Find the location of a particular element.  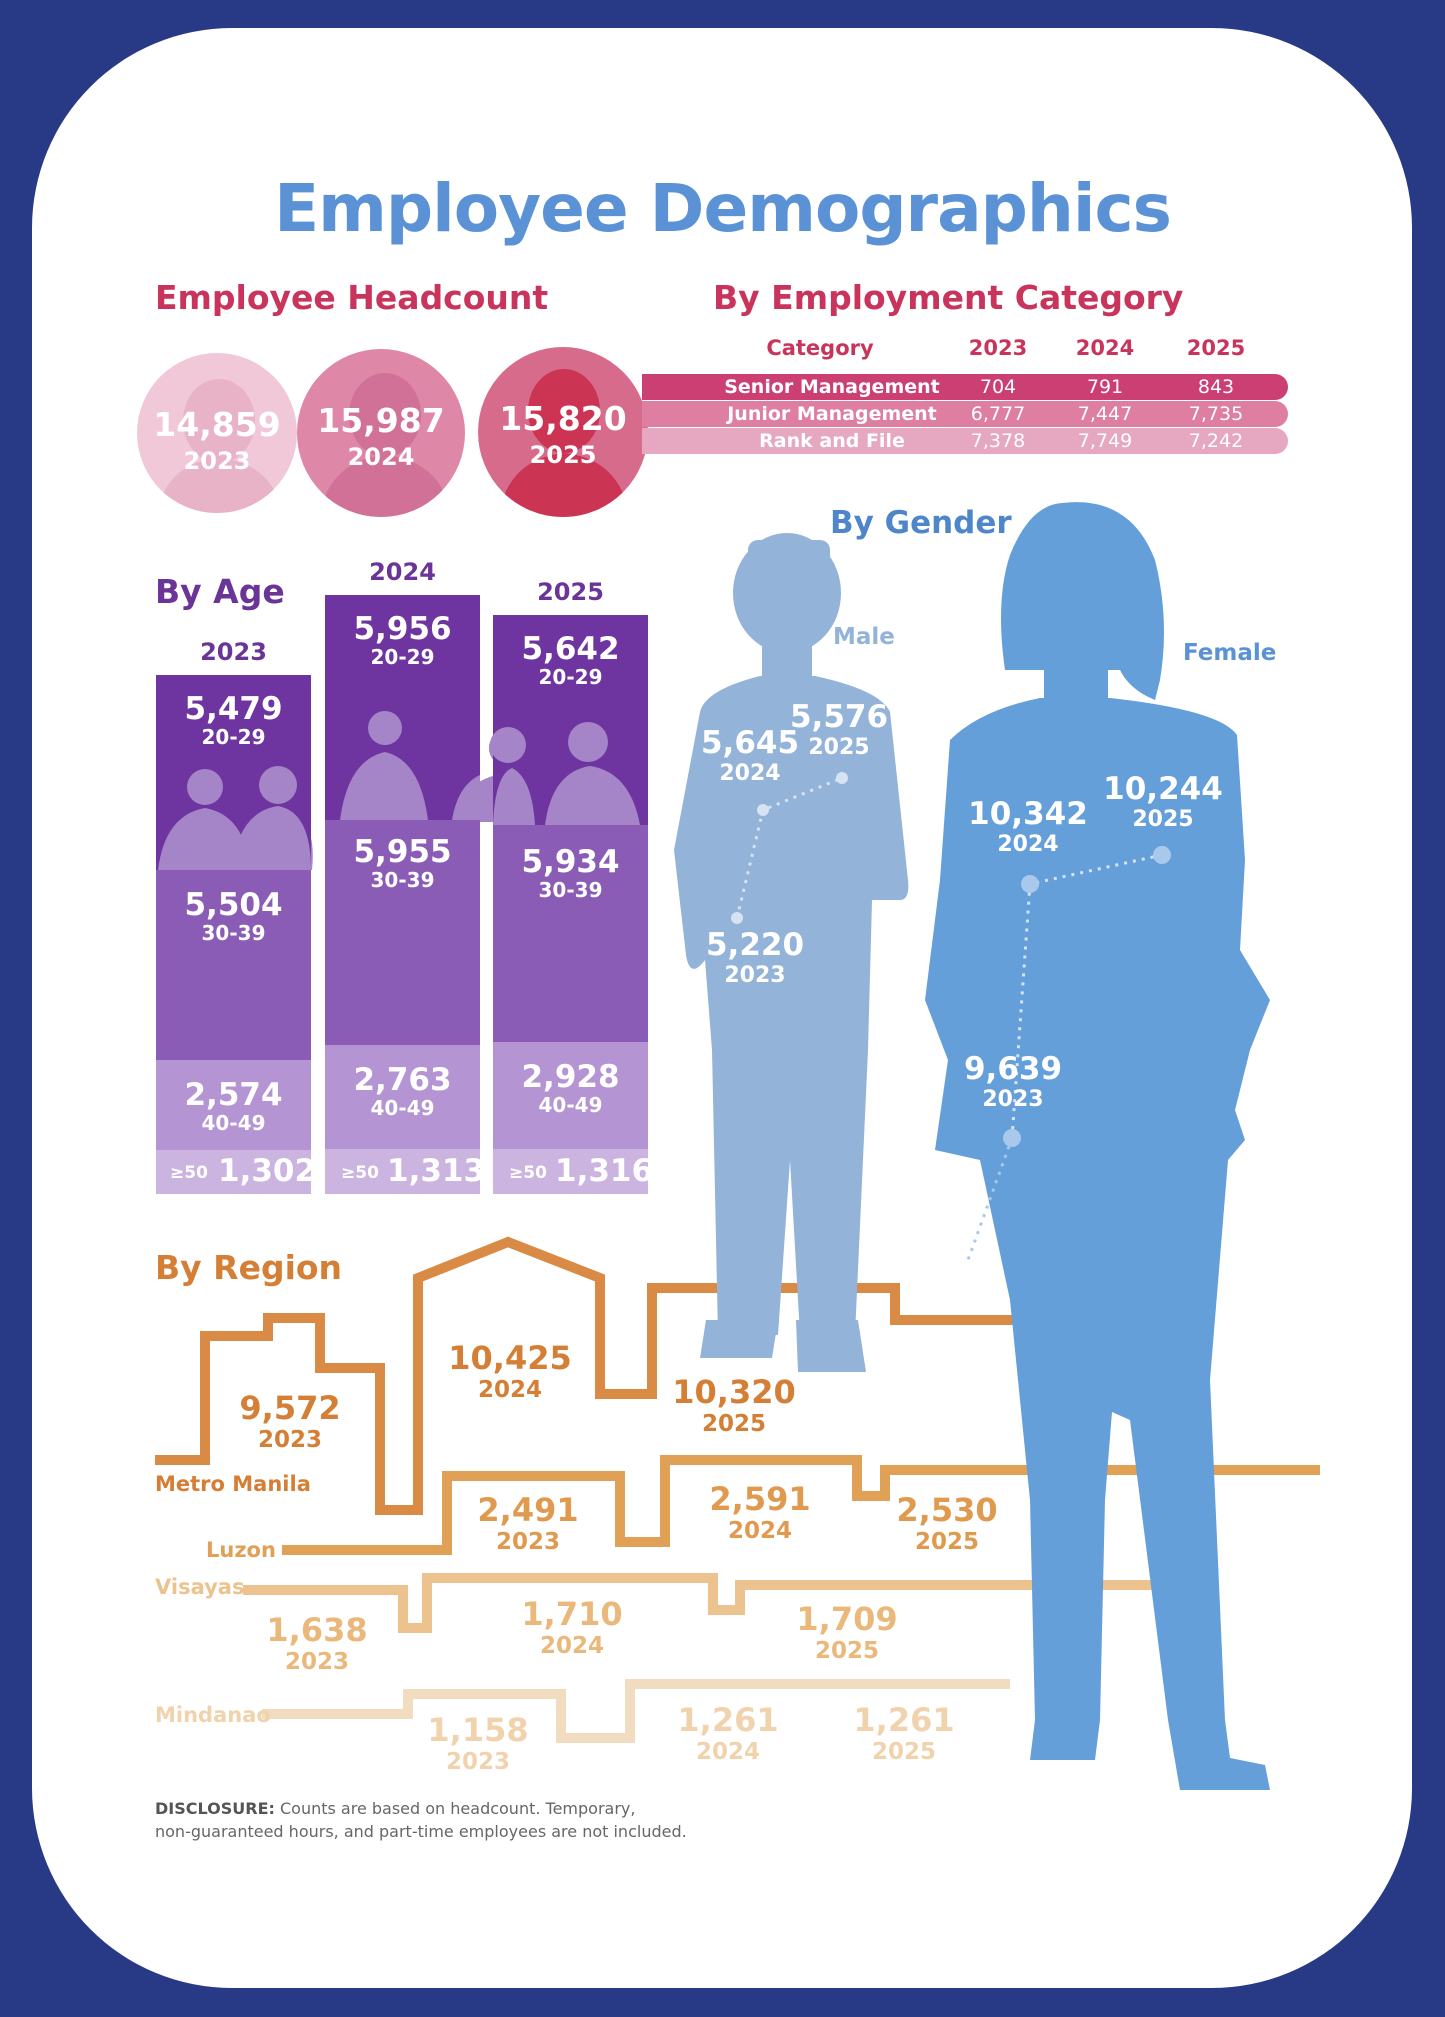

luzon-value-2025: 2,530 is located at coordinates (947, 1510).